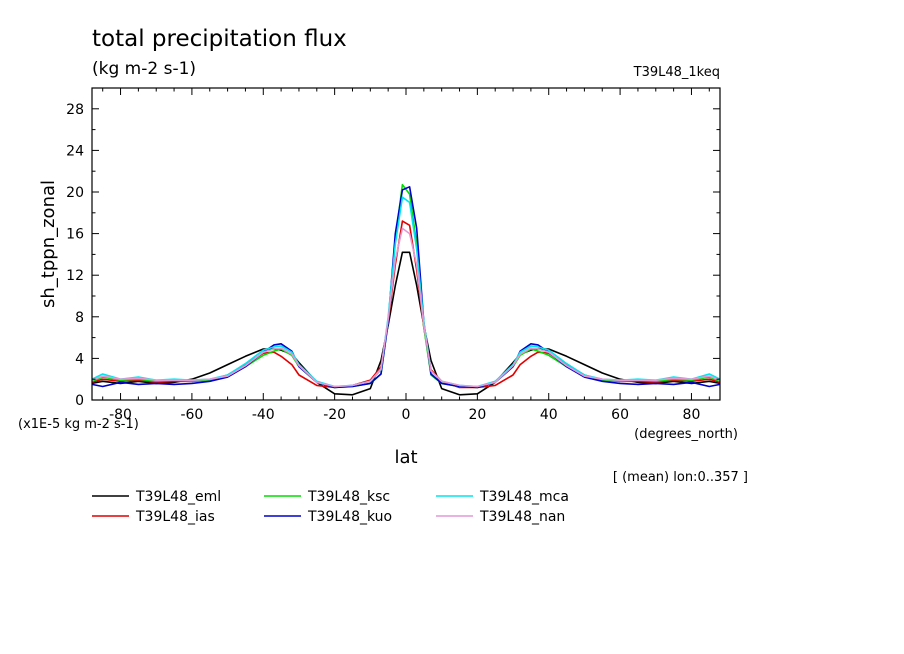 The image size is (904, 654). I want to click on chart-title: total precipitation flux, so click(219, 39).